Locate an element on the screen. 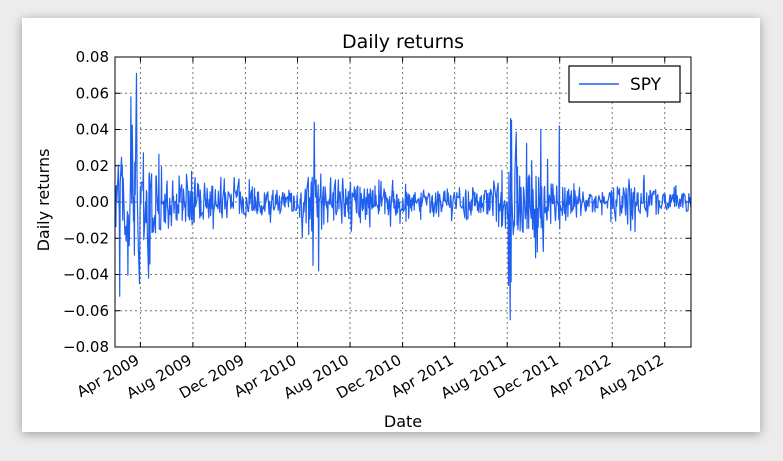 This screenshot has width=783, height=461. y-tick-label: 0.04 is located at coordinates (92, 130).